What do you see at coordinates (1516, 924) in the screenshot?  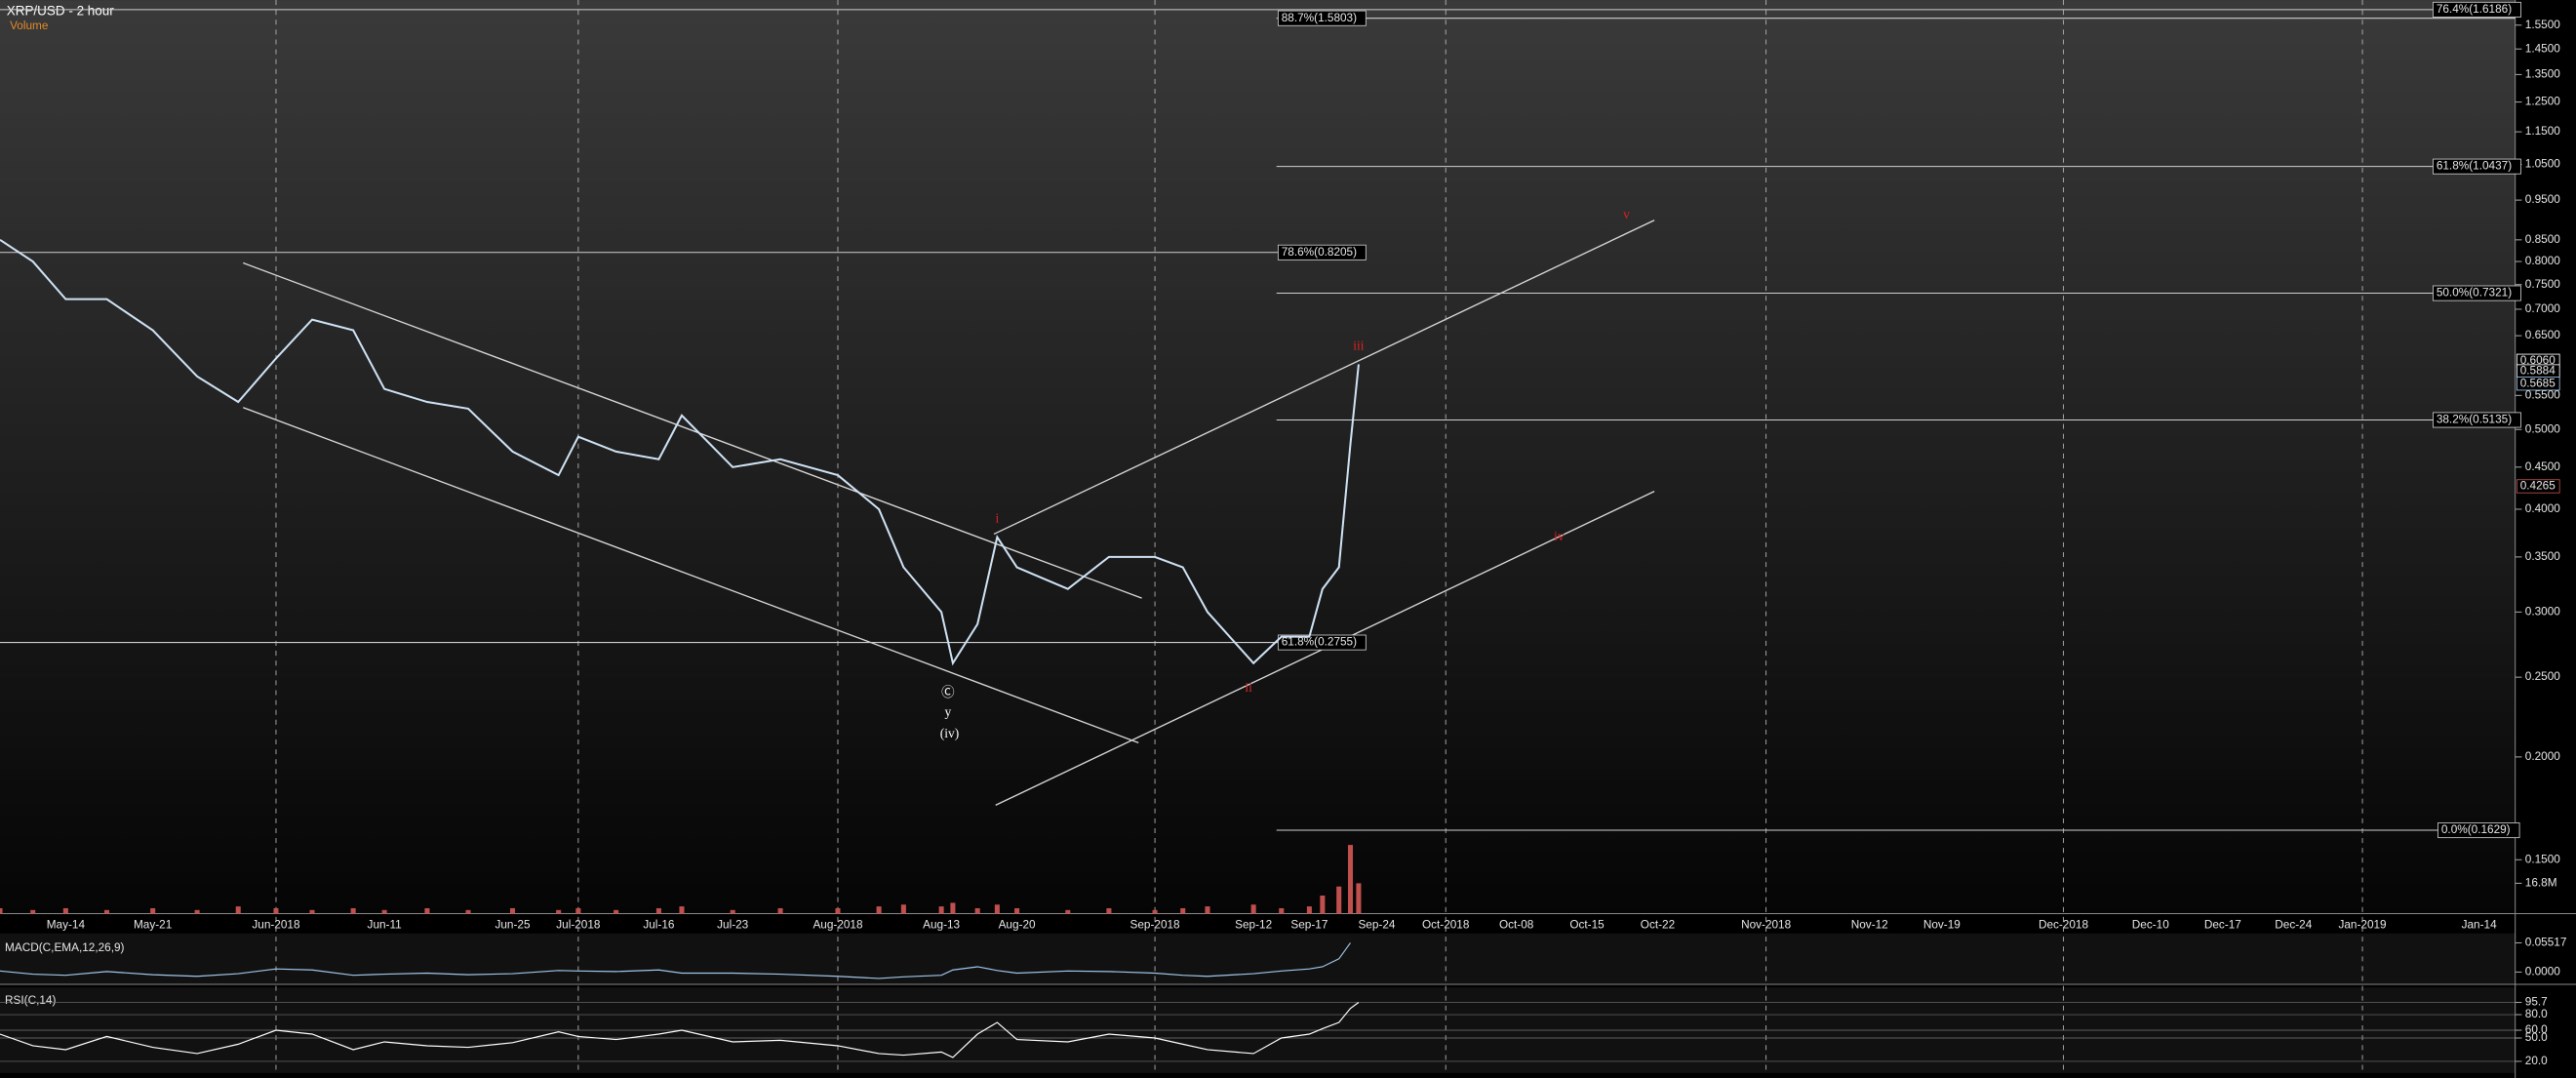 I see `x-tick-label: Oct-08` at bounding box center [1516, 924].